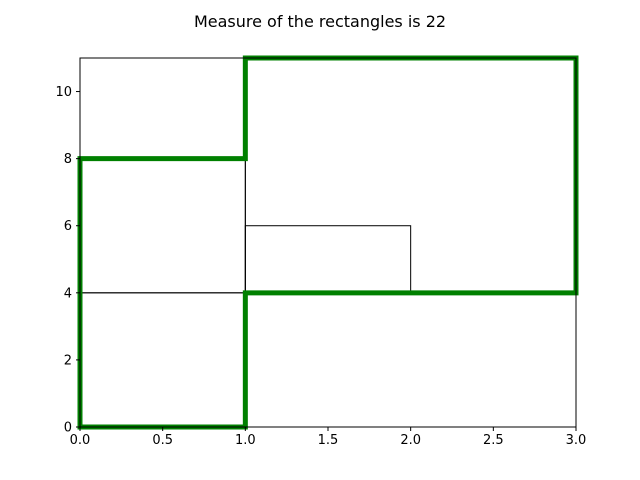 The height and width of the screenshot is (480, 640). Describe the element at coordinates (162, 440) in the screenshot. I see `x-tick-label: 0.5` at that location.